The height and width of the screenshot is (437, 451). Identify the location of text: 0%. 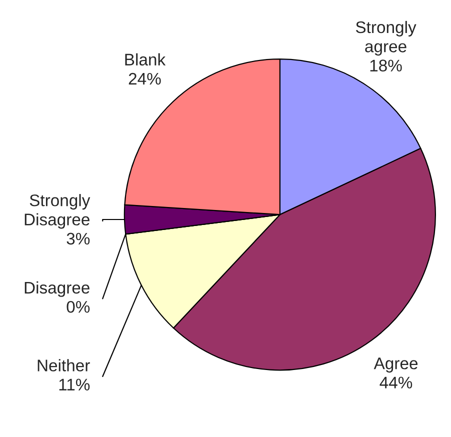
(78, 306).